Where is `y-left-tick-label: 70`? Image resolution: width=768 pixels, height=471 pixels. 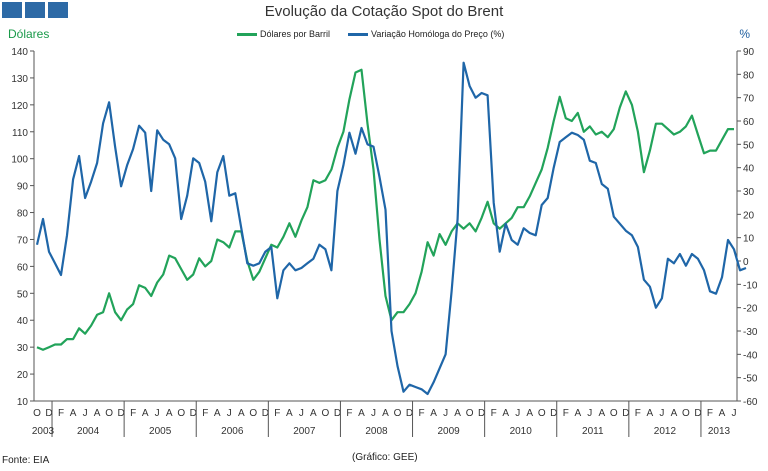
y-left-tick-label: 70 is located at coordinates (23, 240).